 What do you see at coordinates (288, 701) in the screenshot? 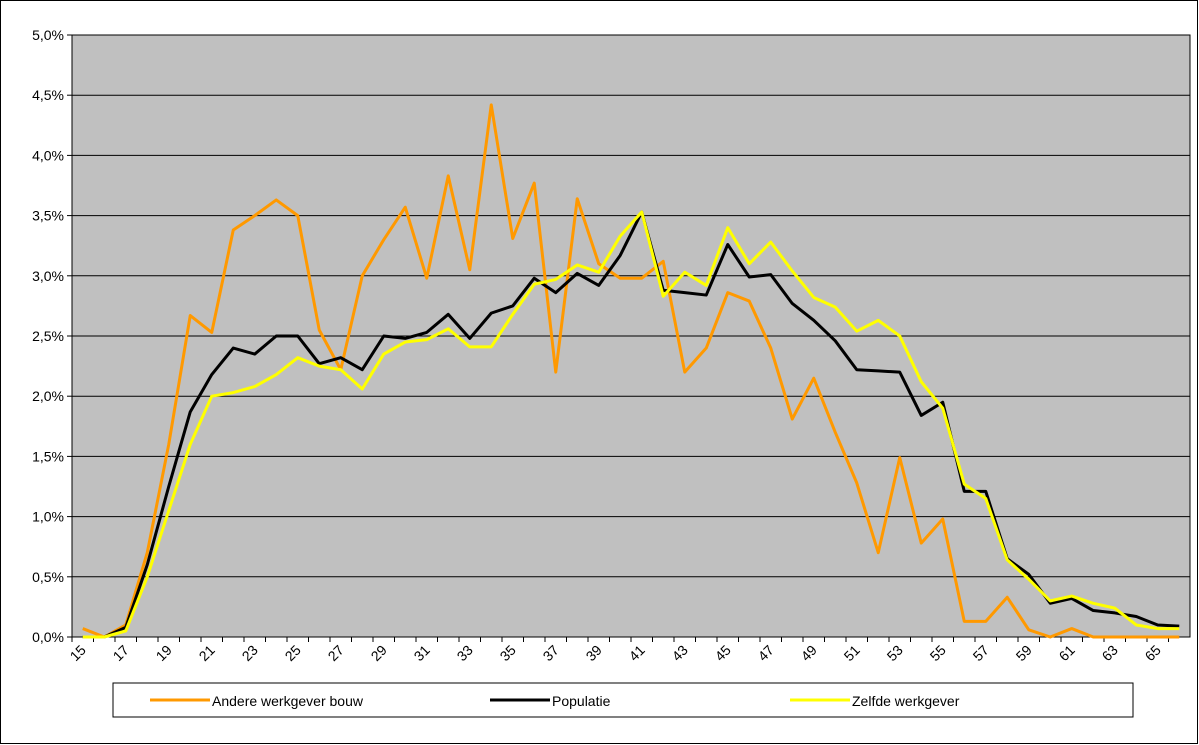
I see `legend-label: Andere werkgever bouw` at bounding box center [288, 701].